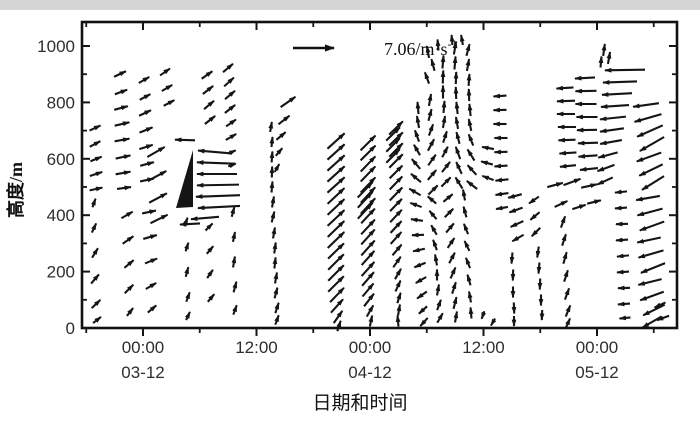 The height and width of the screenshot is (430, 700). Describe the element at coordinates (359, 403) in the screenshot. I see `x-axis-title: 日期和时间` at that location.